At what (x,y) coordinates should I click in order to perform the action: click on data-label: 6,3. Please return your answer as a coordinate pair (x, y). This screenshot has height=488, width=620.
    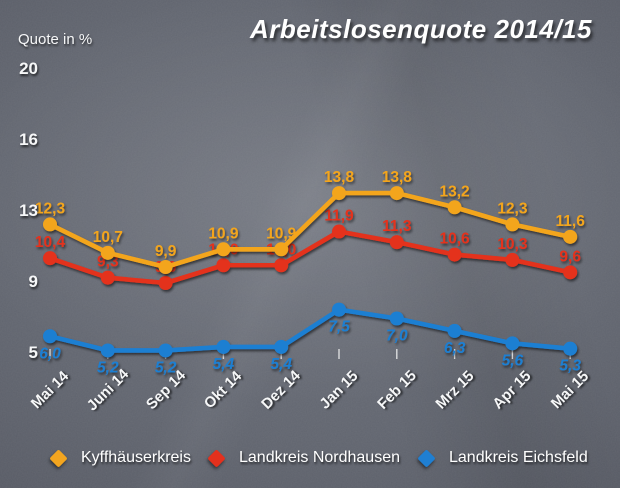
    Looking at the image, I should click on (455, 348).